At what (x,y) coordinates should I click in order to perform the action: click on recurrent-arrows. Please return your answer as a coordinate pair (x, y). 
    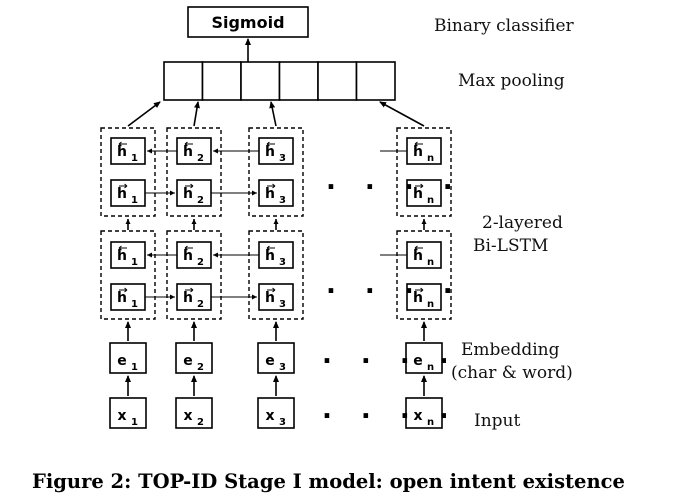
    Looking at the image, I should click on (276, 224).